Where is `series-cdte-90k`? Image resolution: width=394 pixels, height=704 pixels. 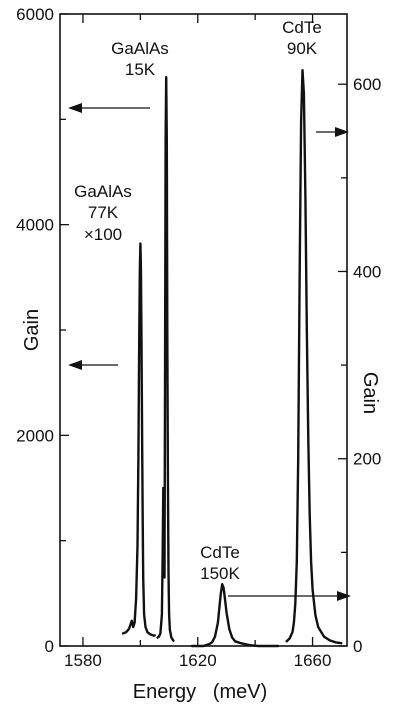
series-cdte-90k is located at coordinates (314, 356).